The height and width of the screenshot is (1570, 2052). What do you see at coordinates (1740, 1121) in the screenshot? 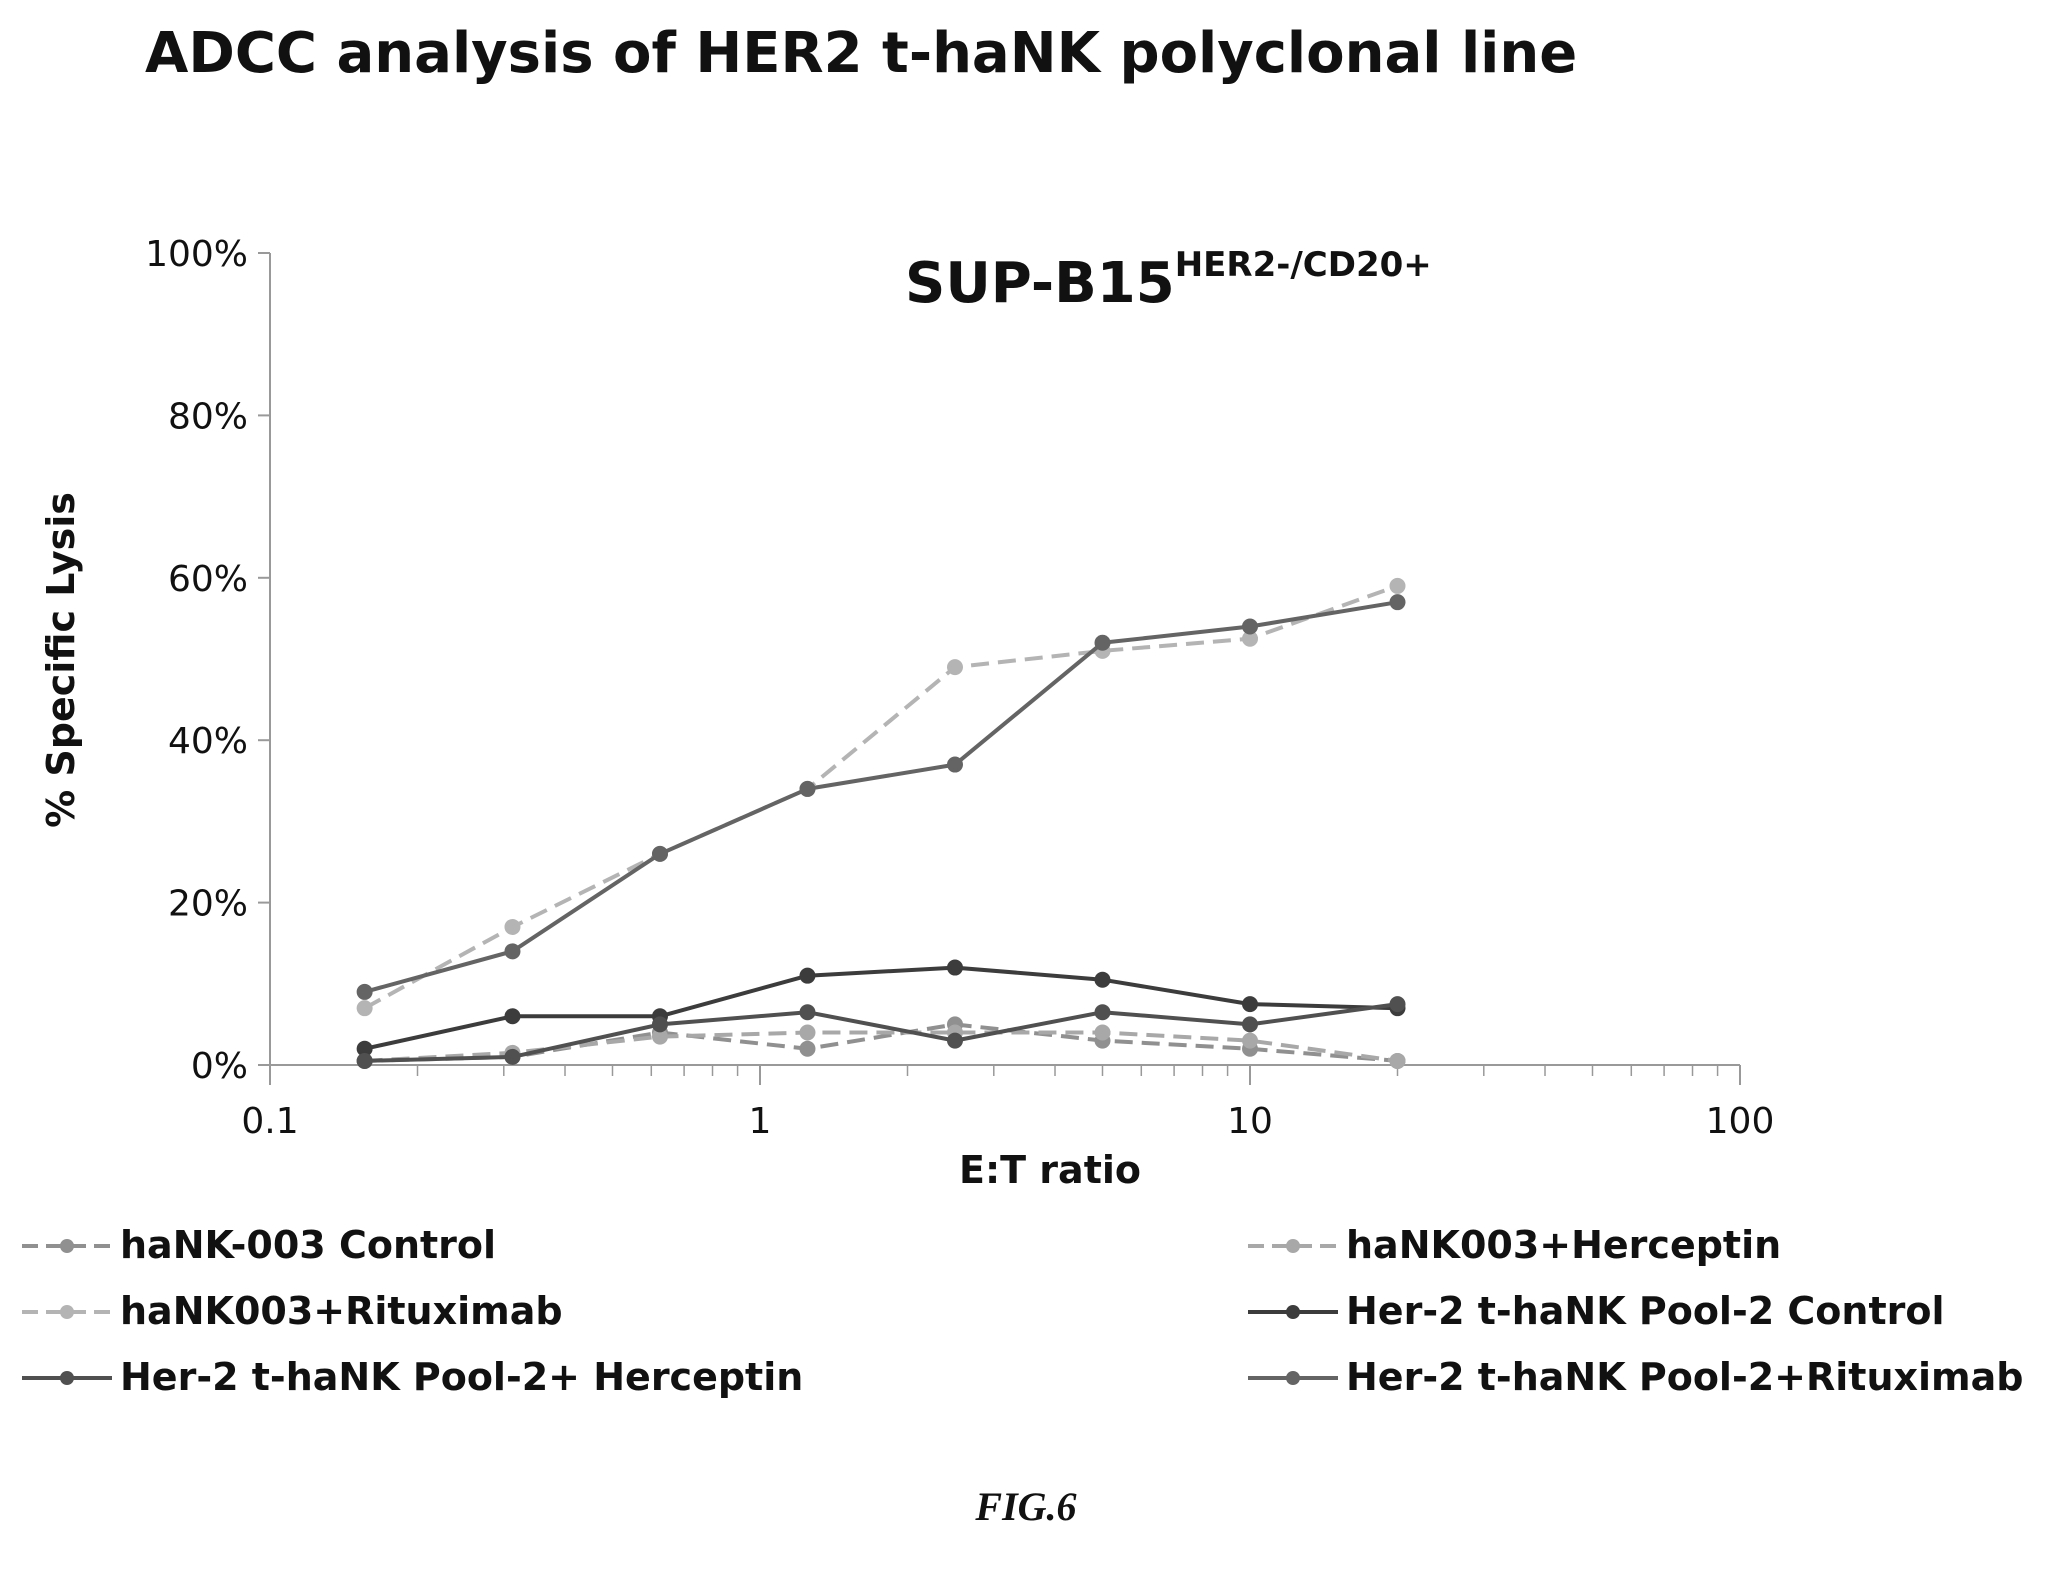
I see `x-tick-label: 100` at bounding box center [1740, 1121].